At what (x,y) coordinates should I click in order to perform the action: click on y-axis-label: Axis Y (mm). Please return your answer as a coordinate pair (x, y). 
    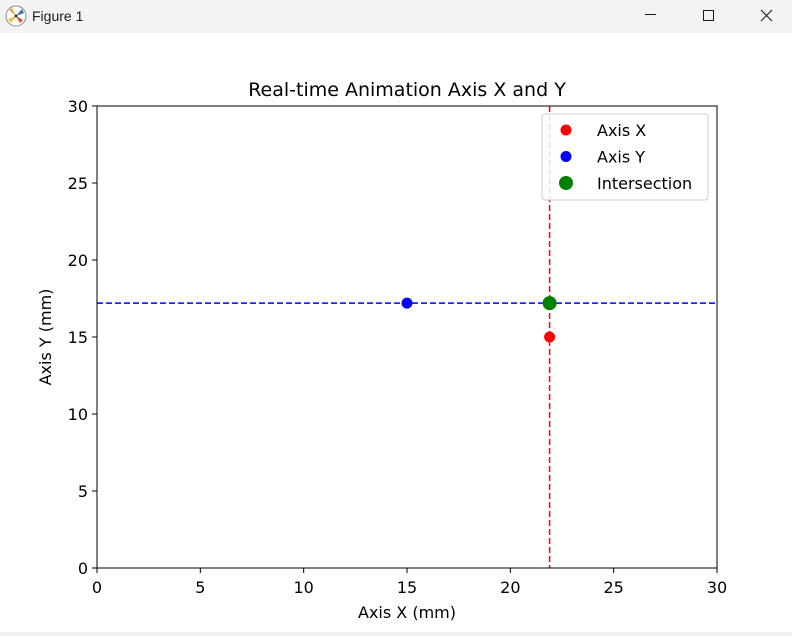
    Looking at the image, I should click on (45, 337).